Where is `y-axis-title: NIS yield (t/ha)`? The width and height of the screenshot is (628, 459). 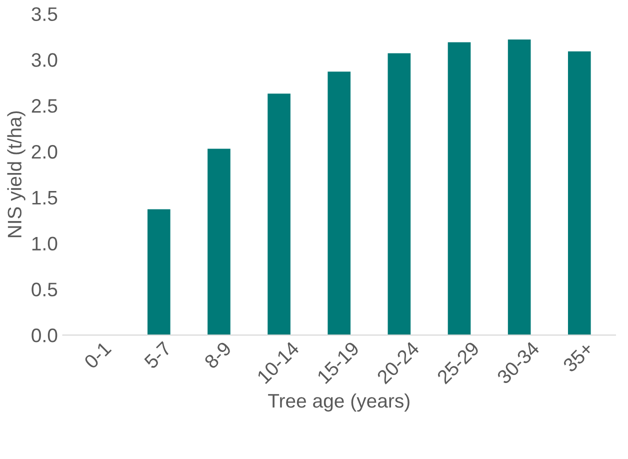 y-axis-title: NIS yield (t/ha) is located at coordinates (16, 174).